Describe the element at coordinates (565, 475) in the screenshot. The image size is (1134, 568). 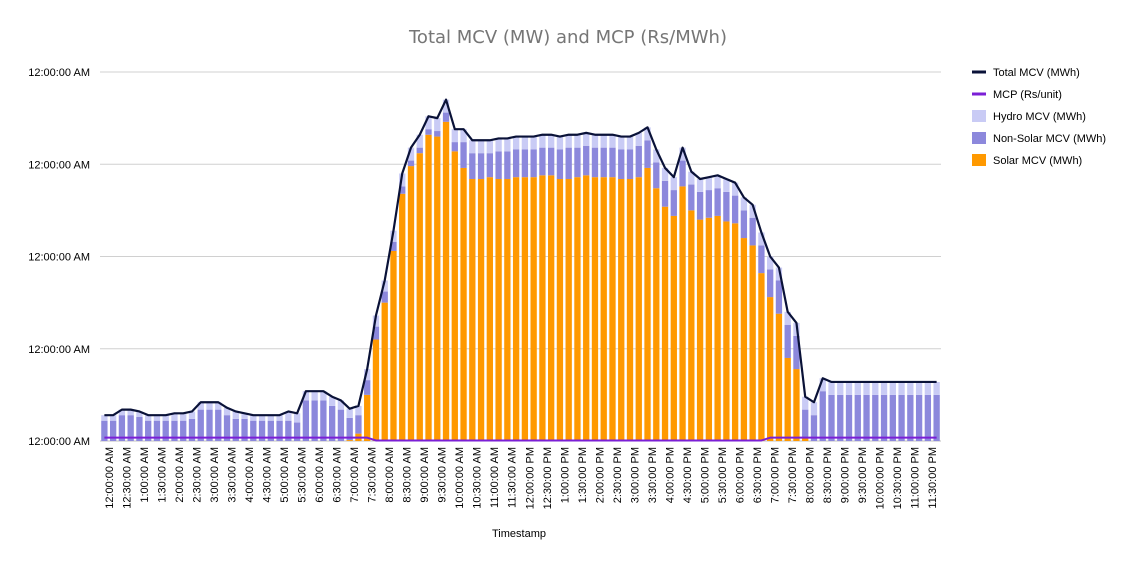
I see `x-tick-label: 1:00:00 PM` at that location.